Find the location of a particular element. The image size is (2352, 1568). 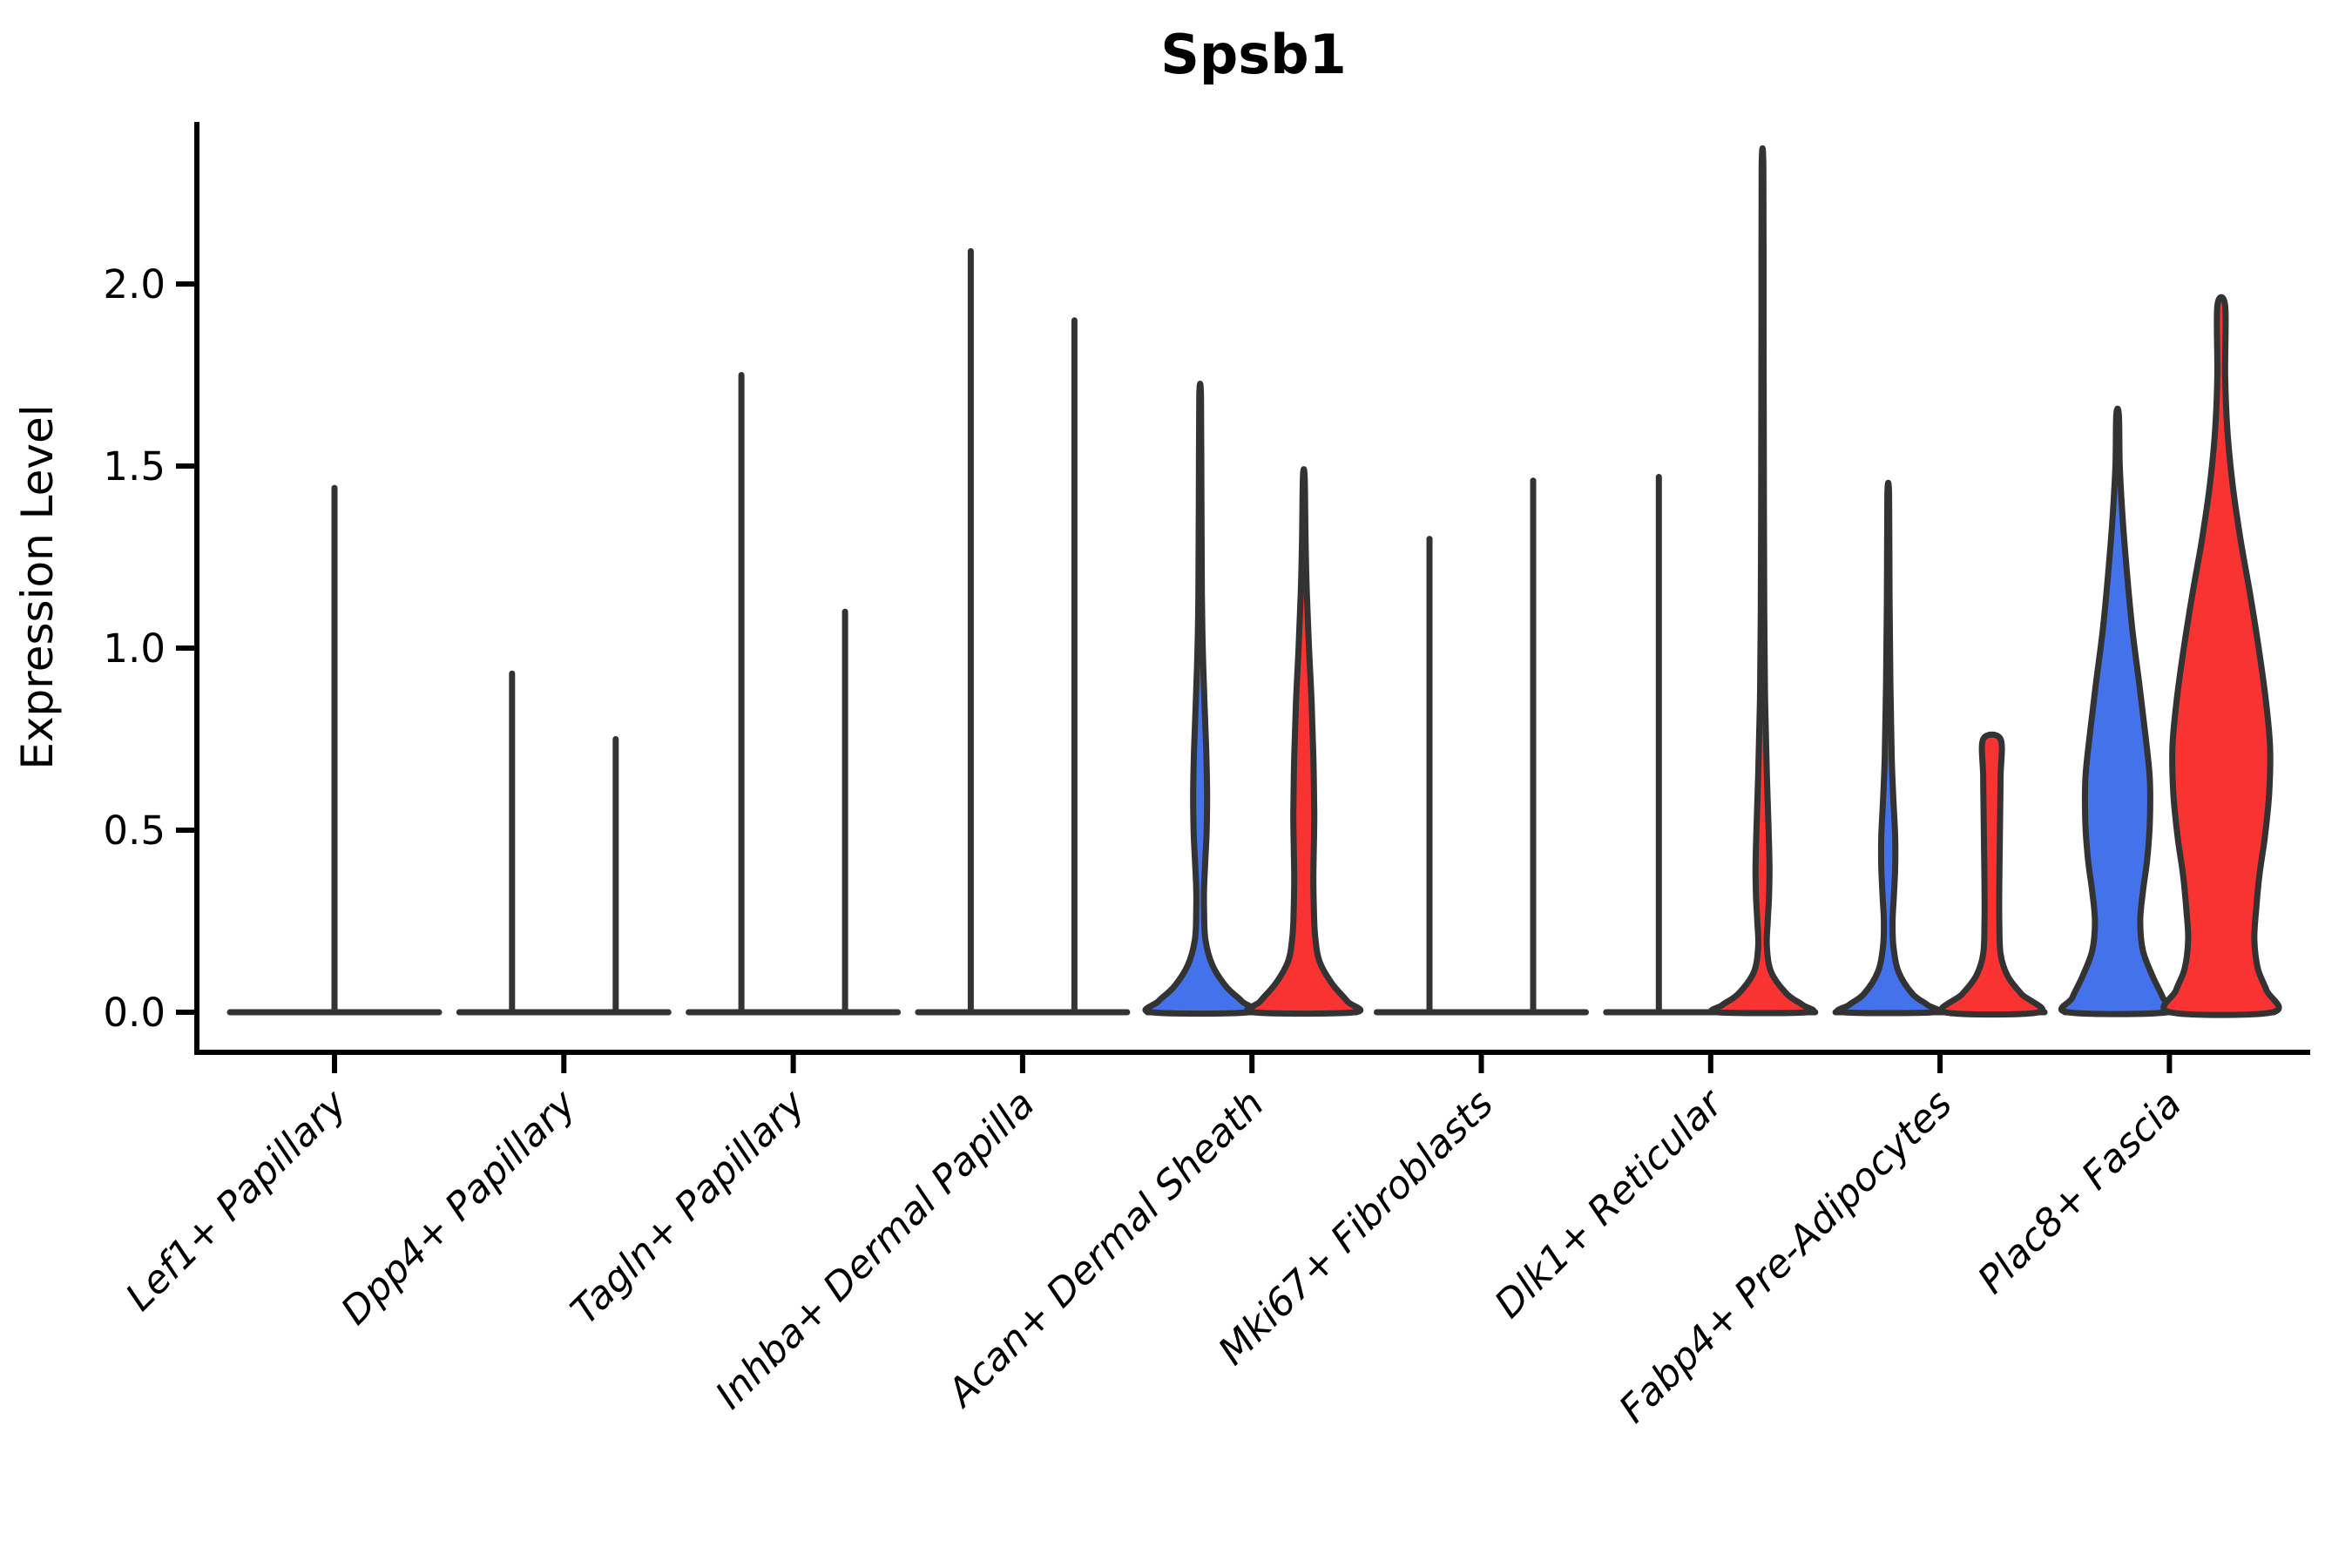

x-tick-label-plac8-fascia: Plac8+ Fascia is located at coordinates (2080, 1192).